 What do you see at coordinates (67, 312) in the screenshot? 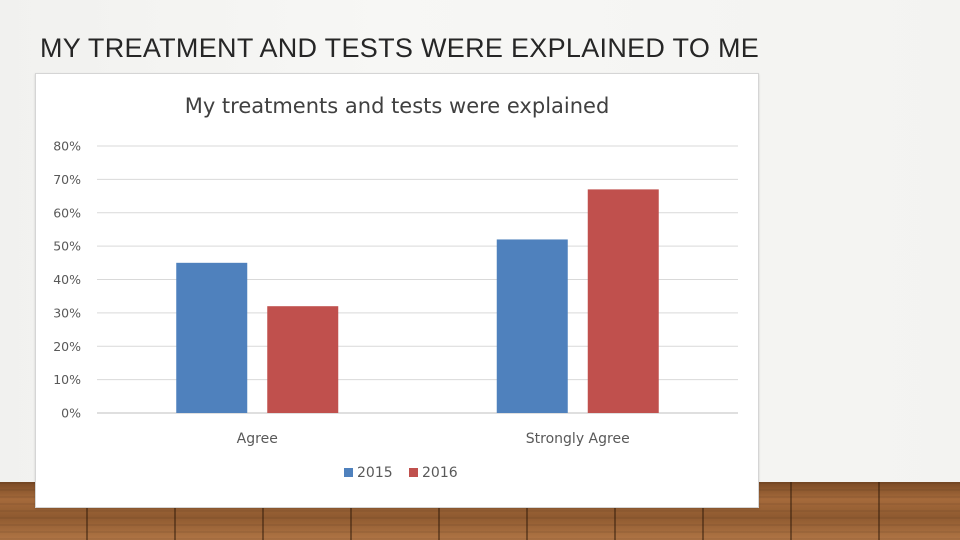
I see `y-tick-label: 30%` at bounding box center [67, 312].